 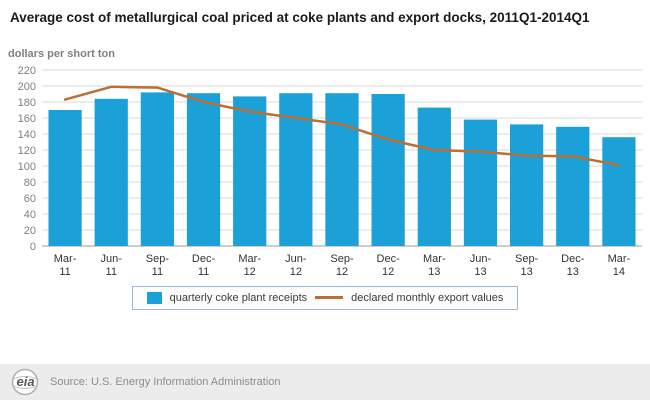 What do you see at coordinates (33, 247) in the screenshot?
I see `svg-text: 0` at bounding box center [33, 247].